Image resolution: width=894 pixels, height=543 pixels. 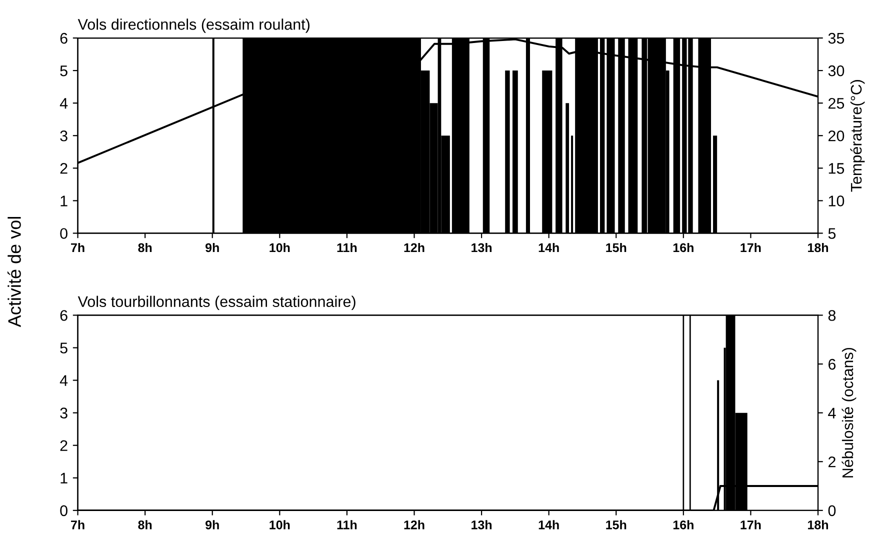 I want to click on y2-tick-label: 20, so click(x=836, y=136).